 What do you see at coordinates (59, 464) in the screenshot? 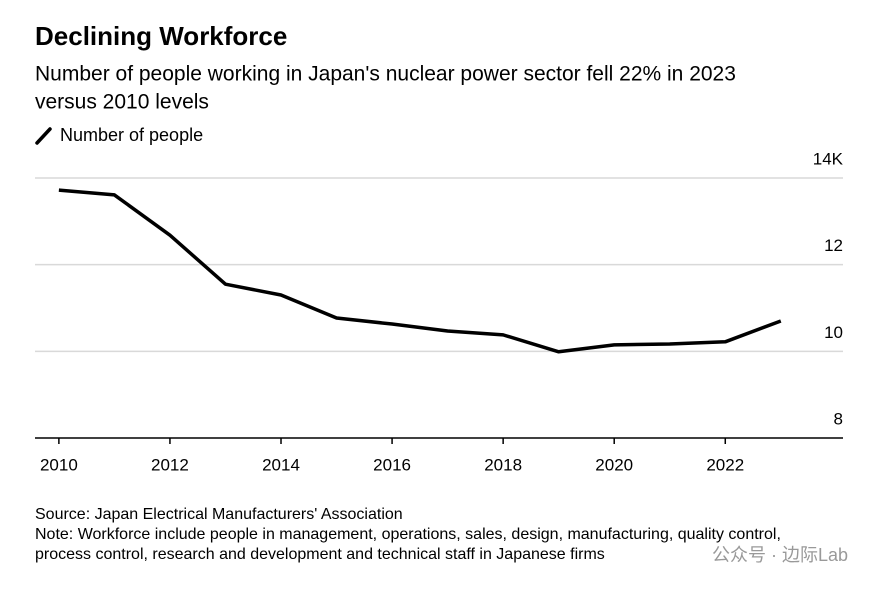
I see `x-tick-label: 2010` at bounding box center [59, 464].